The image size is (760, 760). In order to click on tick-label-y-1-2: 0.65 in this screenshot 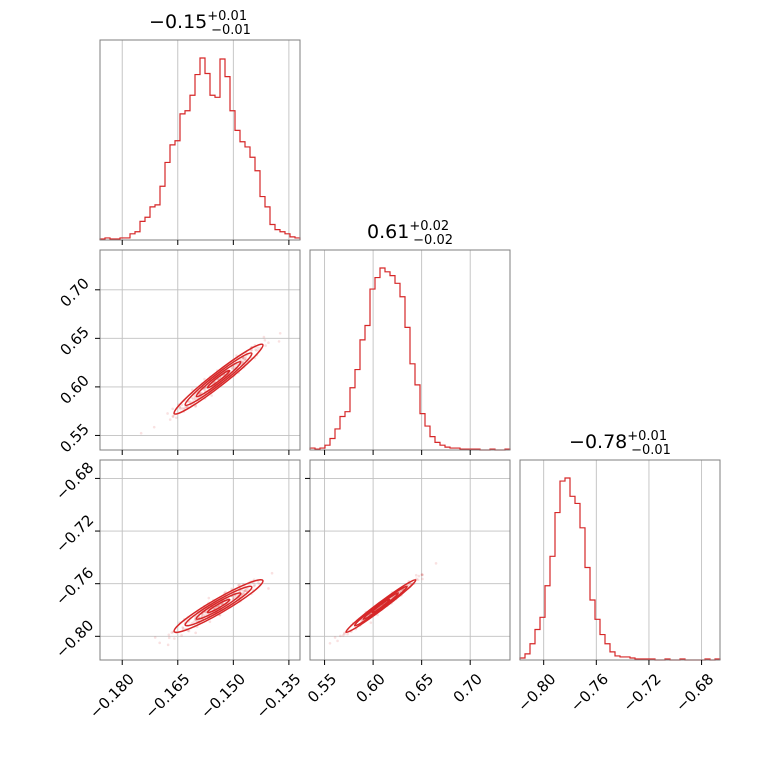, I will do `click(75, 341)`.